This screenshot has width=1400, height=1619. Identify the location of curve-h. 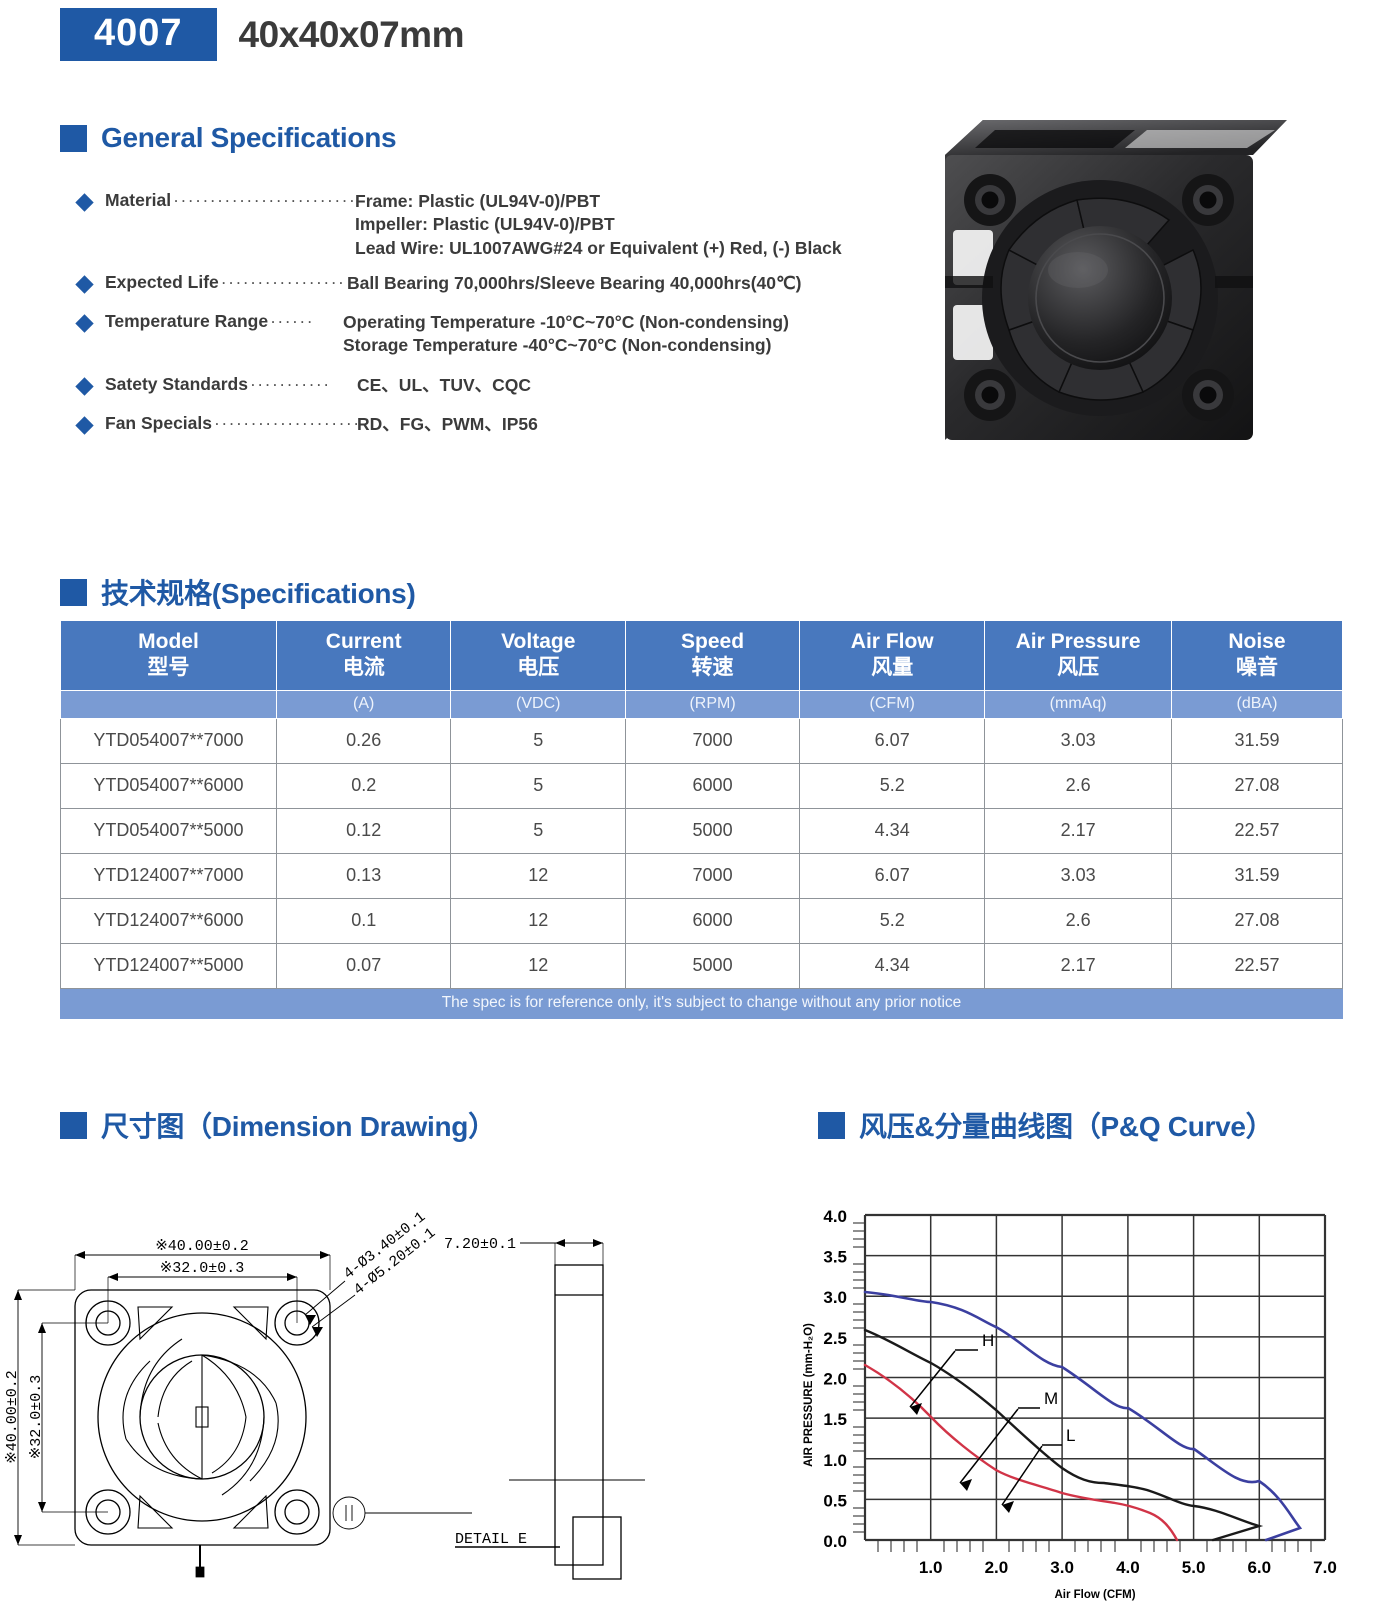
(1083, 1416).